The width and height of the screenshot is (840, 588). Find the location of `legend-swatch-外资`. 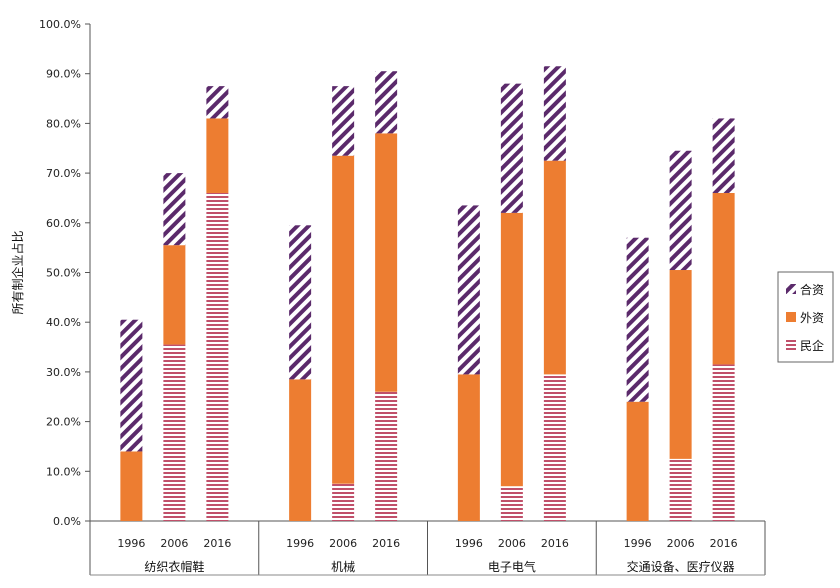

legend-swatch-外资 is located at coordinates (791, 317).